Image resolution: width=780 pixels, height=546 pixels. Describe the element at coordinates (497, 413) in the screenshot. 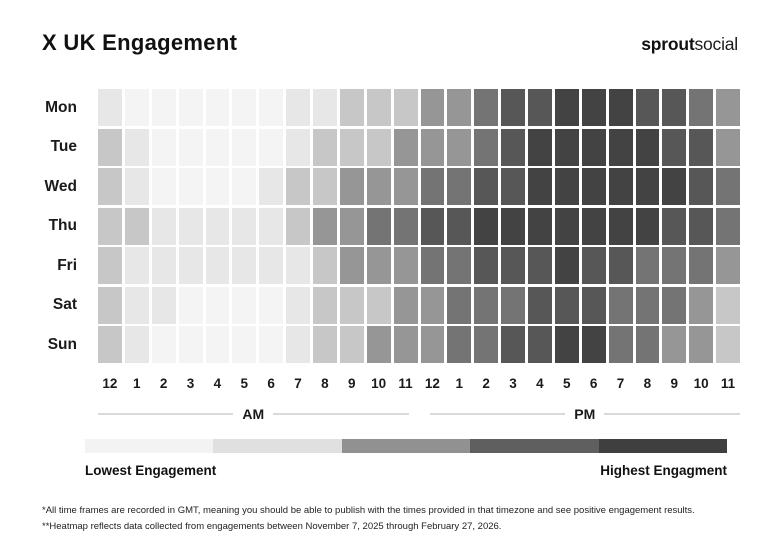

I see `pm-left-line` at that location.